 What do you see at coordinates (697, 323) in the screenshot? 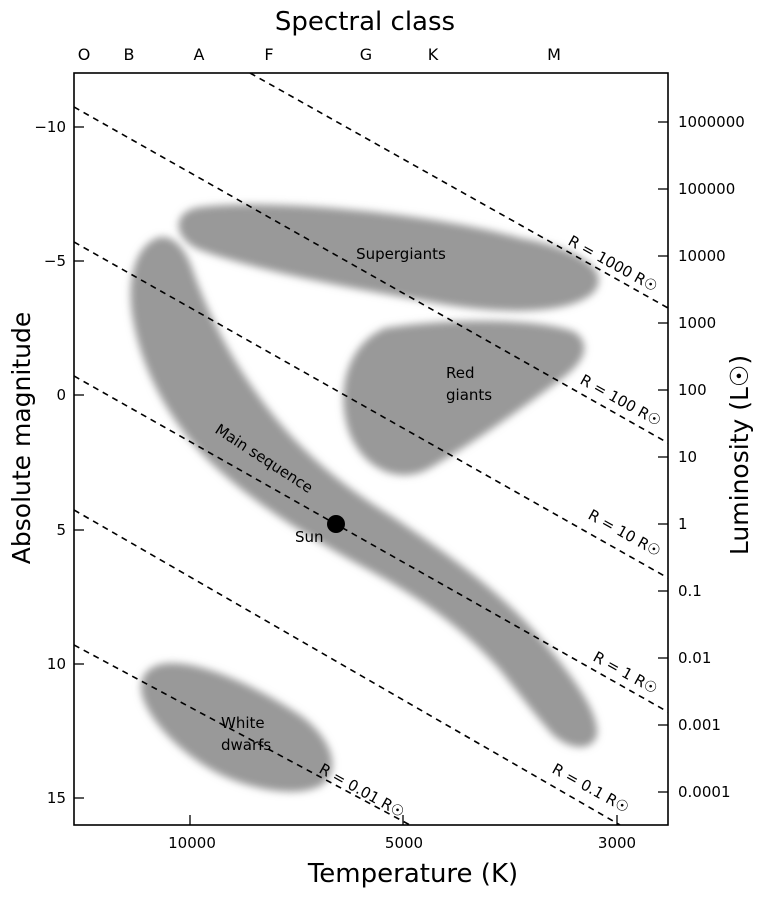
I see `right-tick-label: 1000` at bounding box center [697, 323].